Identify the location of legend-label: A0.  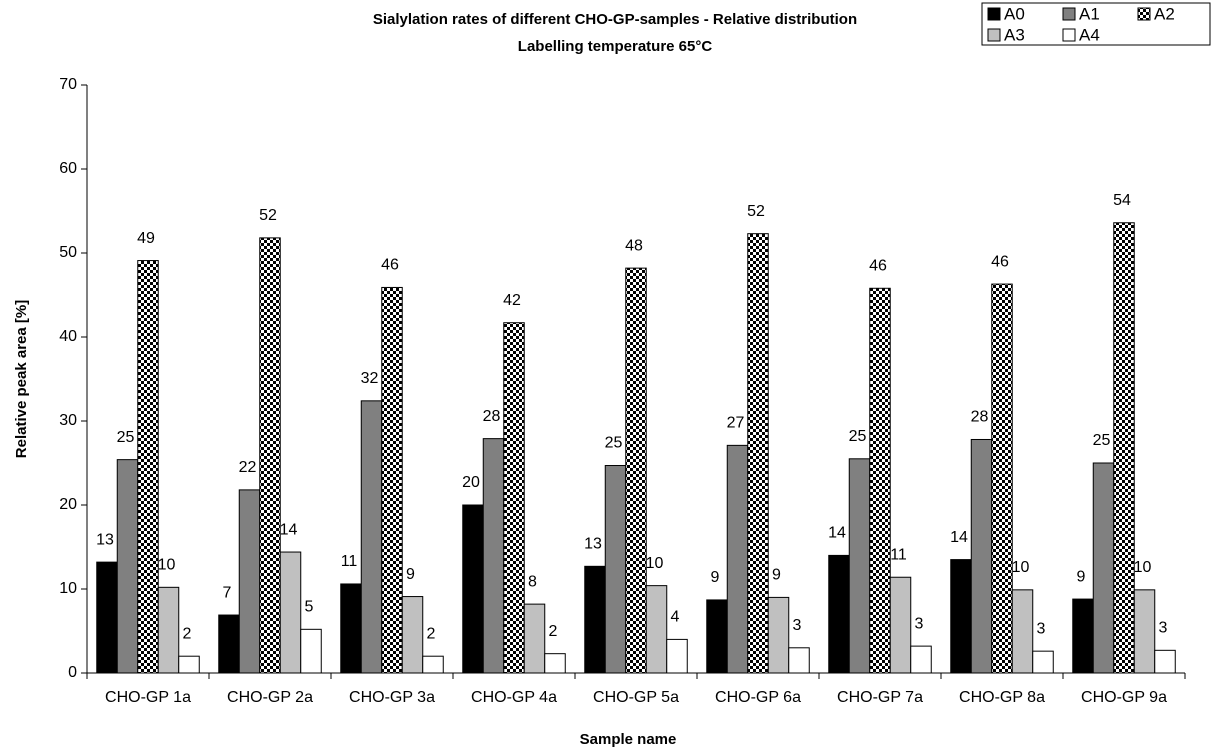
(1014, 13).